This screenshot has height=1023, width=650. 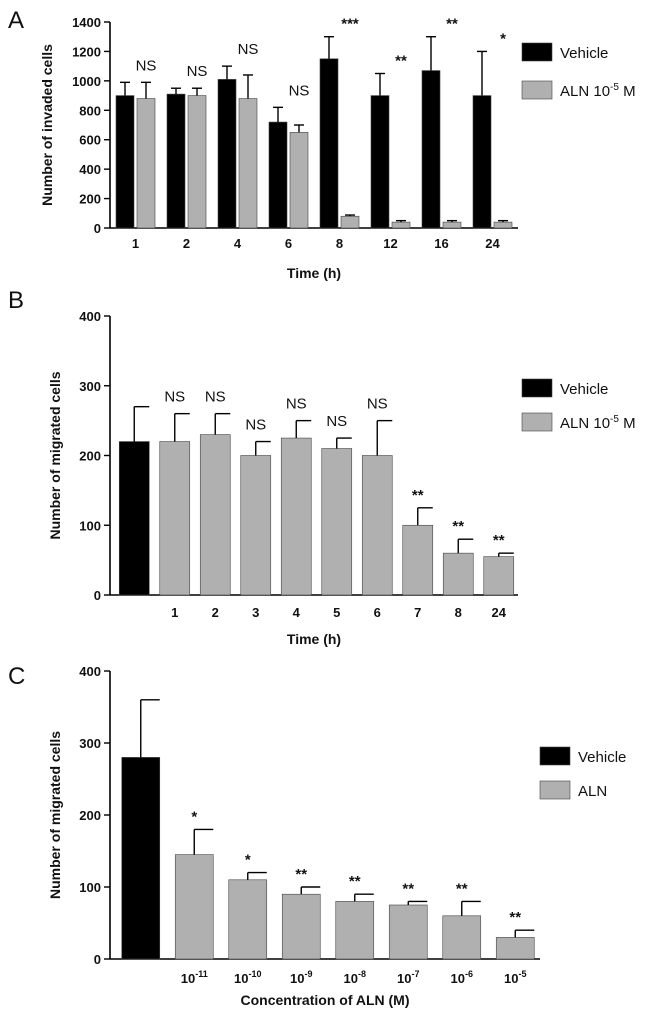 I want to click on x-tick-label: 16, so click(x=441, y=243).